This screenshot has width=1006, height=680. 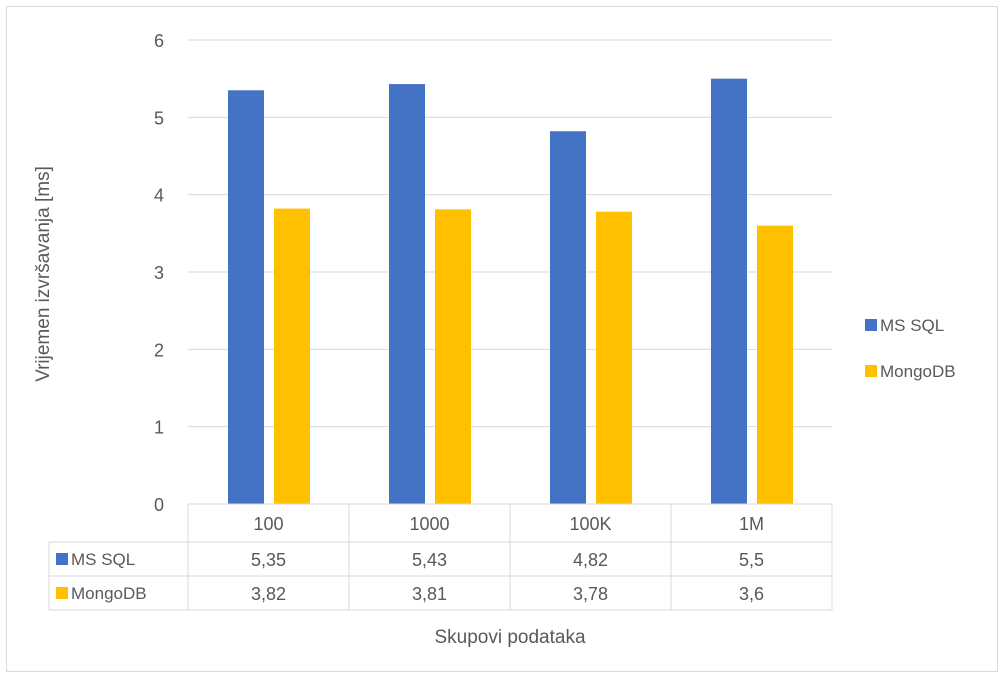 I want to click on y-axis-label: Vrijemen izvršavanja [ms], so click(x=43, y=274).